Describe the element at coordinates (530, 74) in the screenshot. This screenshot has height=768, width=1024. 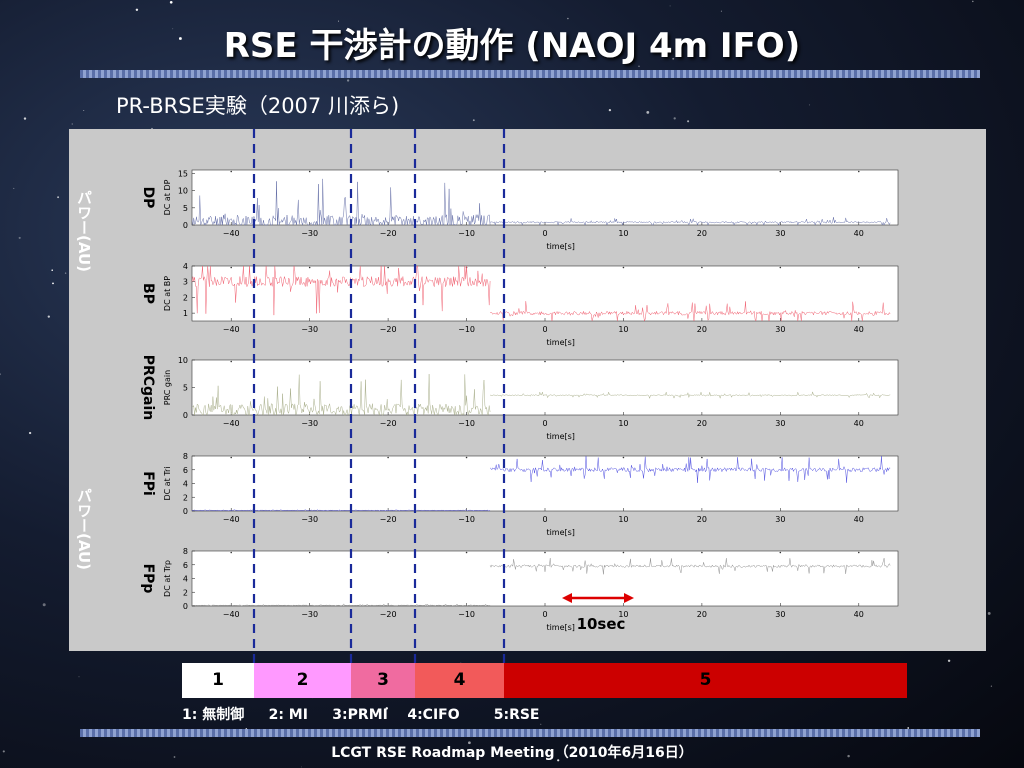
I see `title-divider-band` at that location.